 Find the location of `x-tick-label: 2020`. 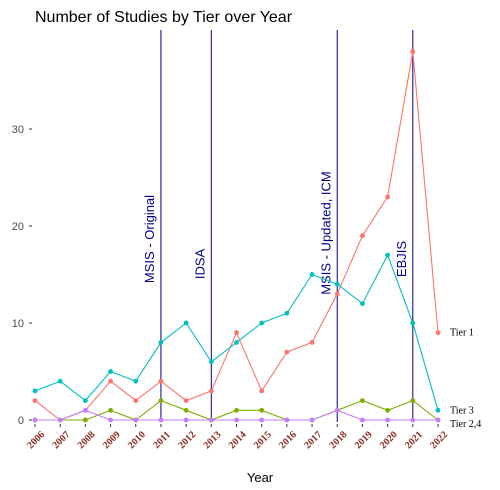

x-tick-label: 2020 is located at coordinates (389, 440).